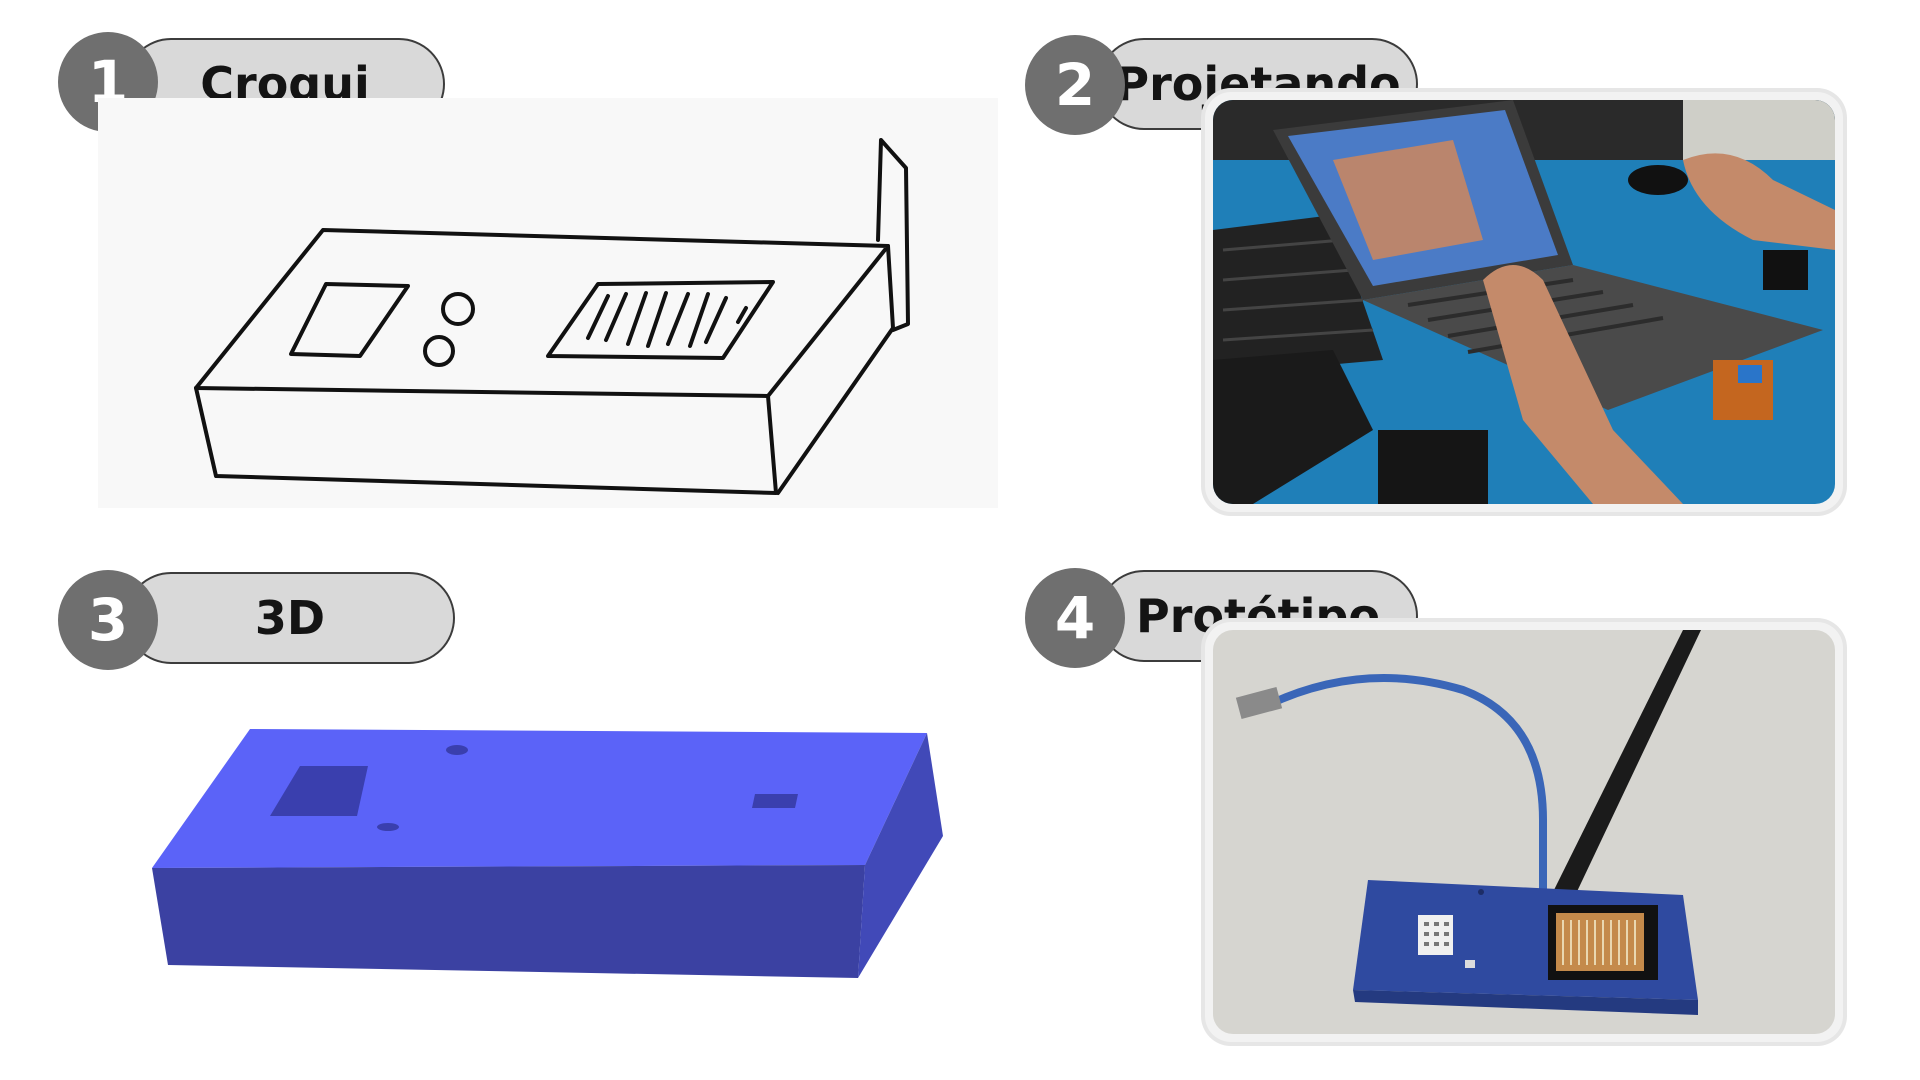  What do you see at coordinates (290, 618) in the screenshot?
I see `step-3-label: 3D` at bounding box center [290, 618].